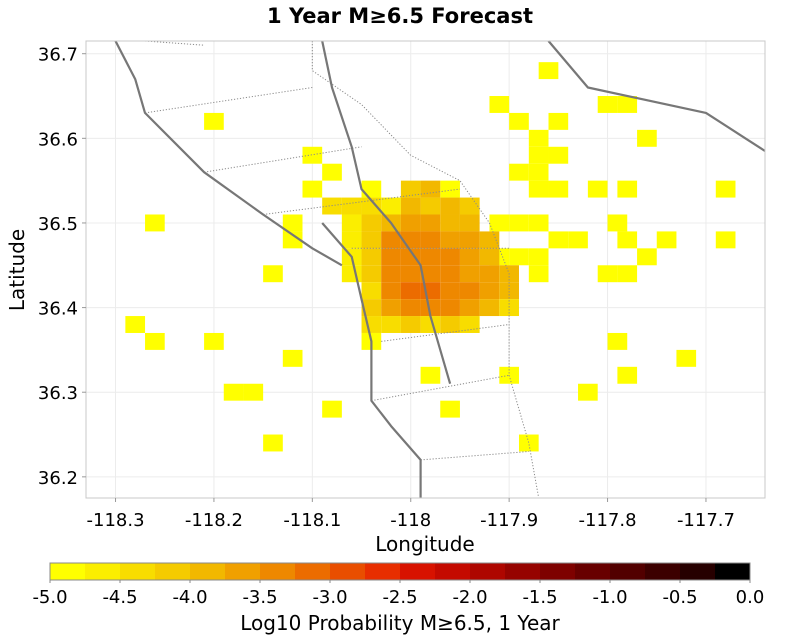 This screenshot has height=643, width=800. I want to click on colorbar-tick-label: -0.5, so click(679, 597).